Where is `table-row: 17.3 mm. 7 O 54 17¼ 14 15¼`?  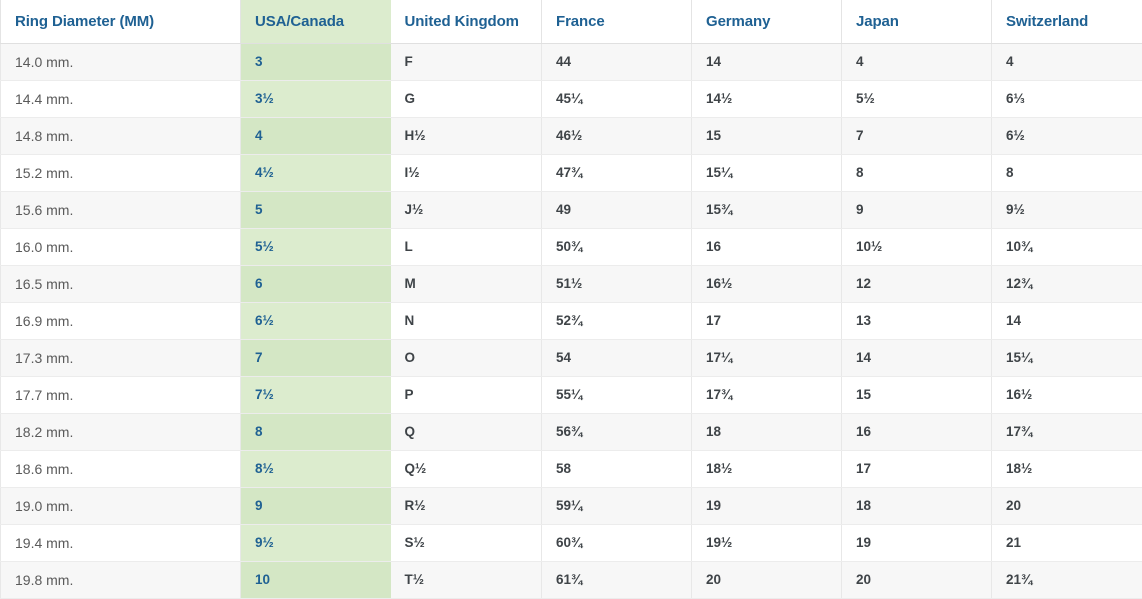 table-row: 17.3 mm. 7 O 54 17¼ 14 15¼ is located at coordinates (571, 358).